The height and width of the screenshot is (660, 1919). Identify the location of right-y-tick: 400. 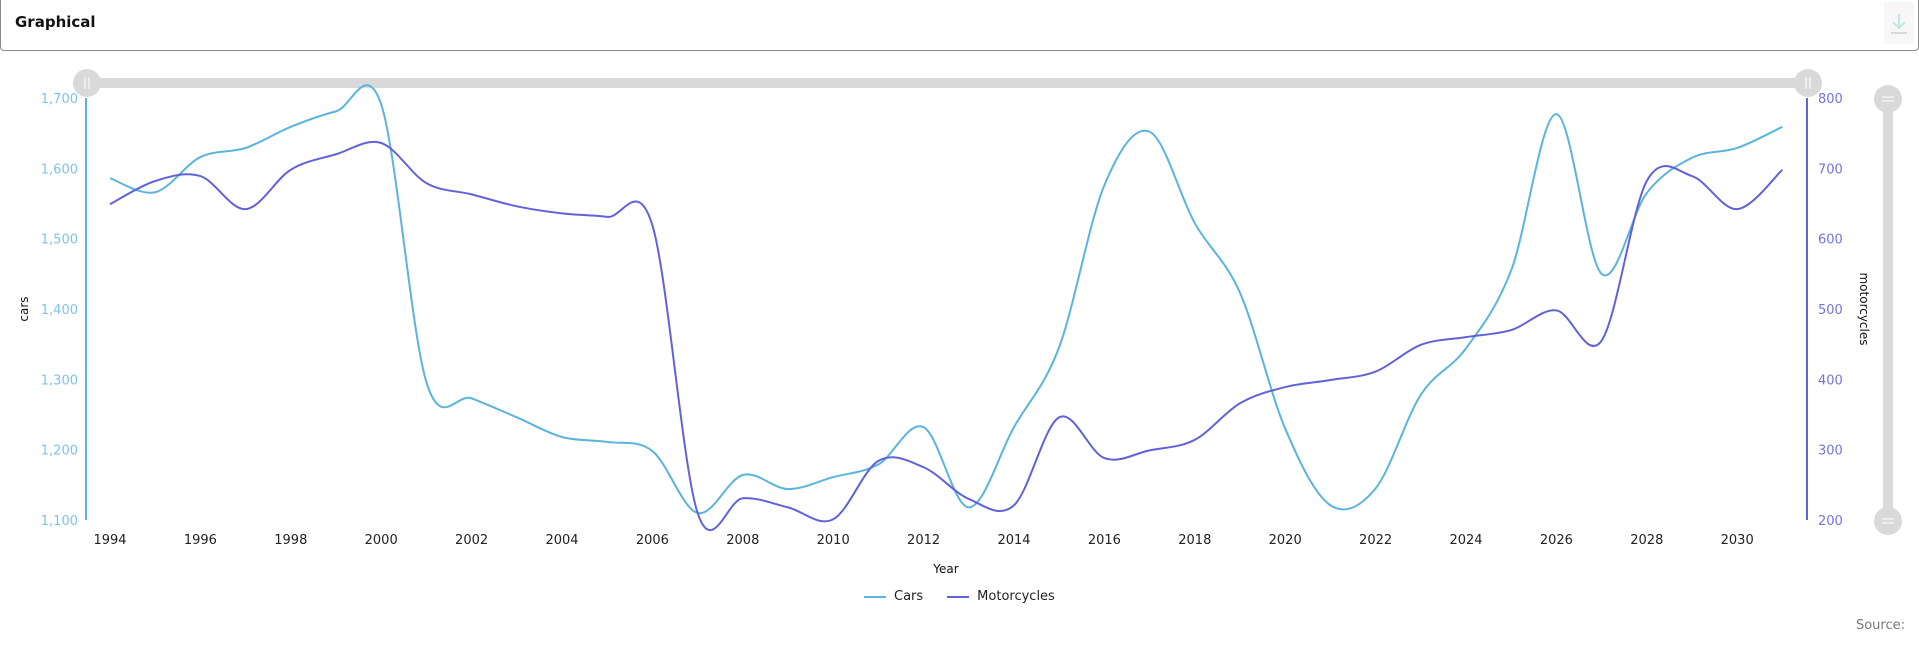
(1830, 380).